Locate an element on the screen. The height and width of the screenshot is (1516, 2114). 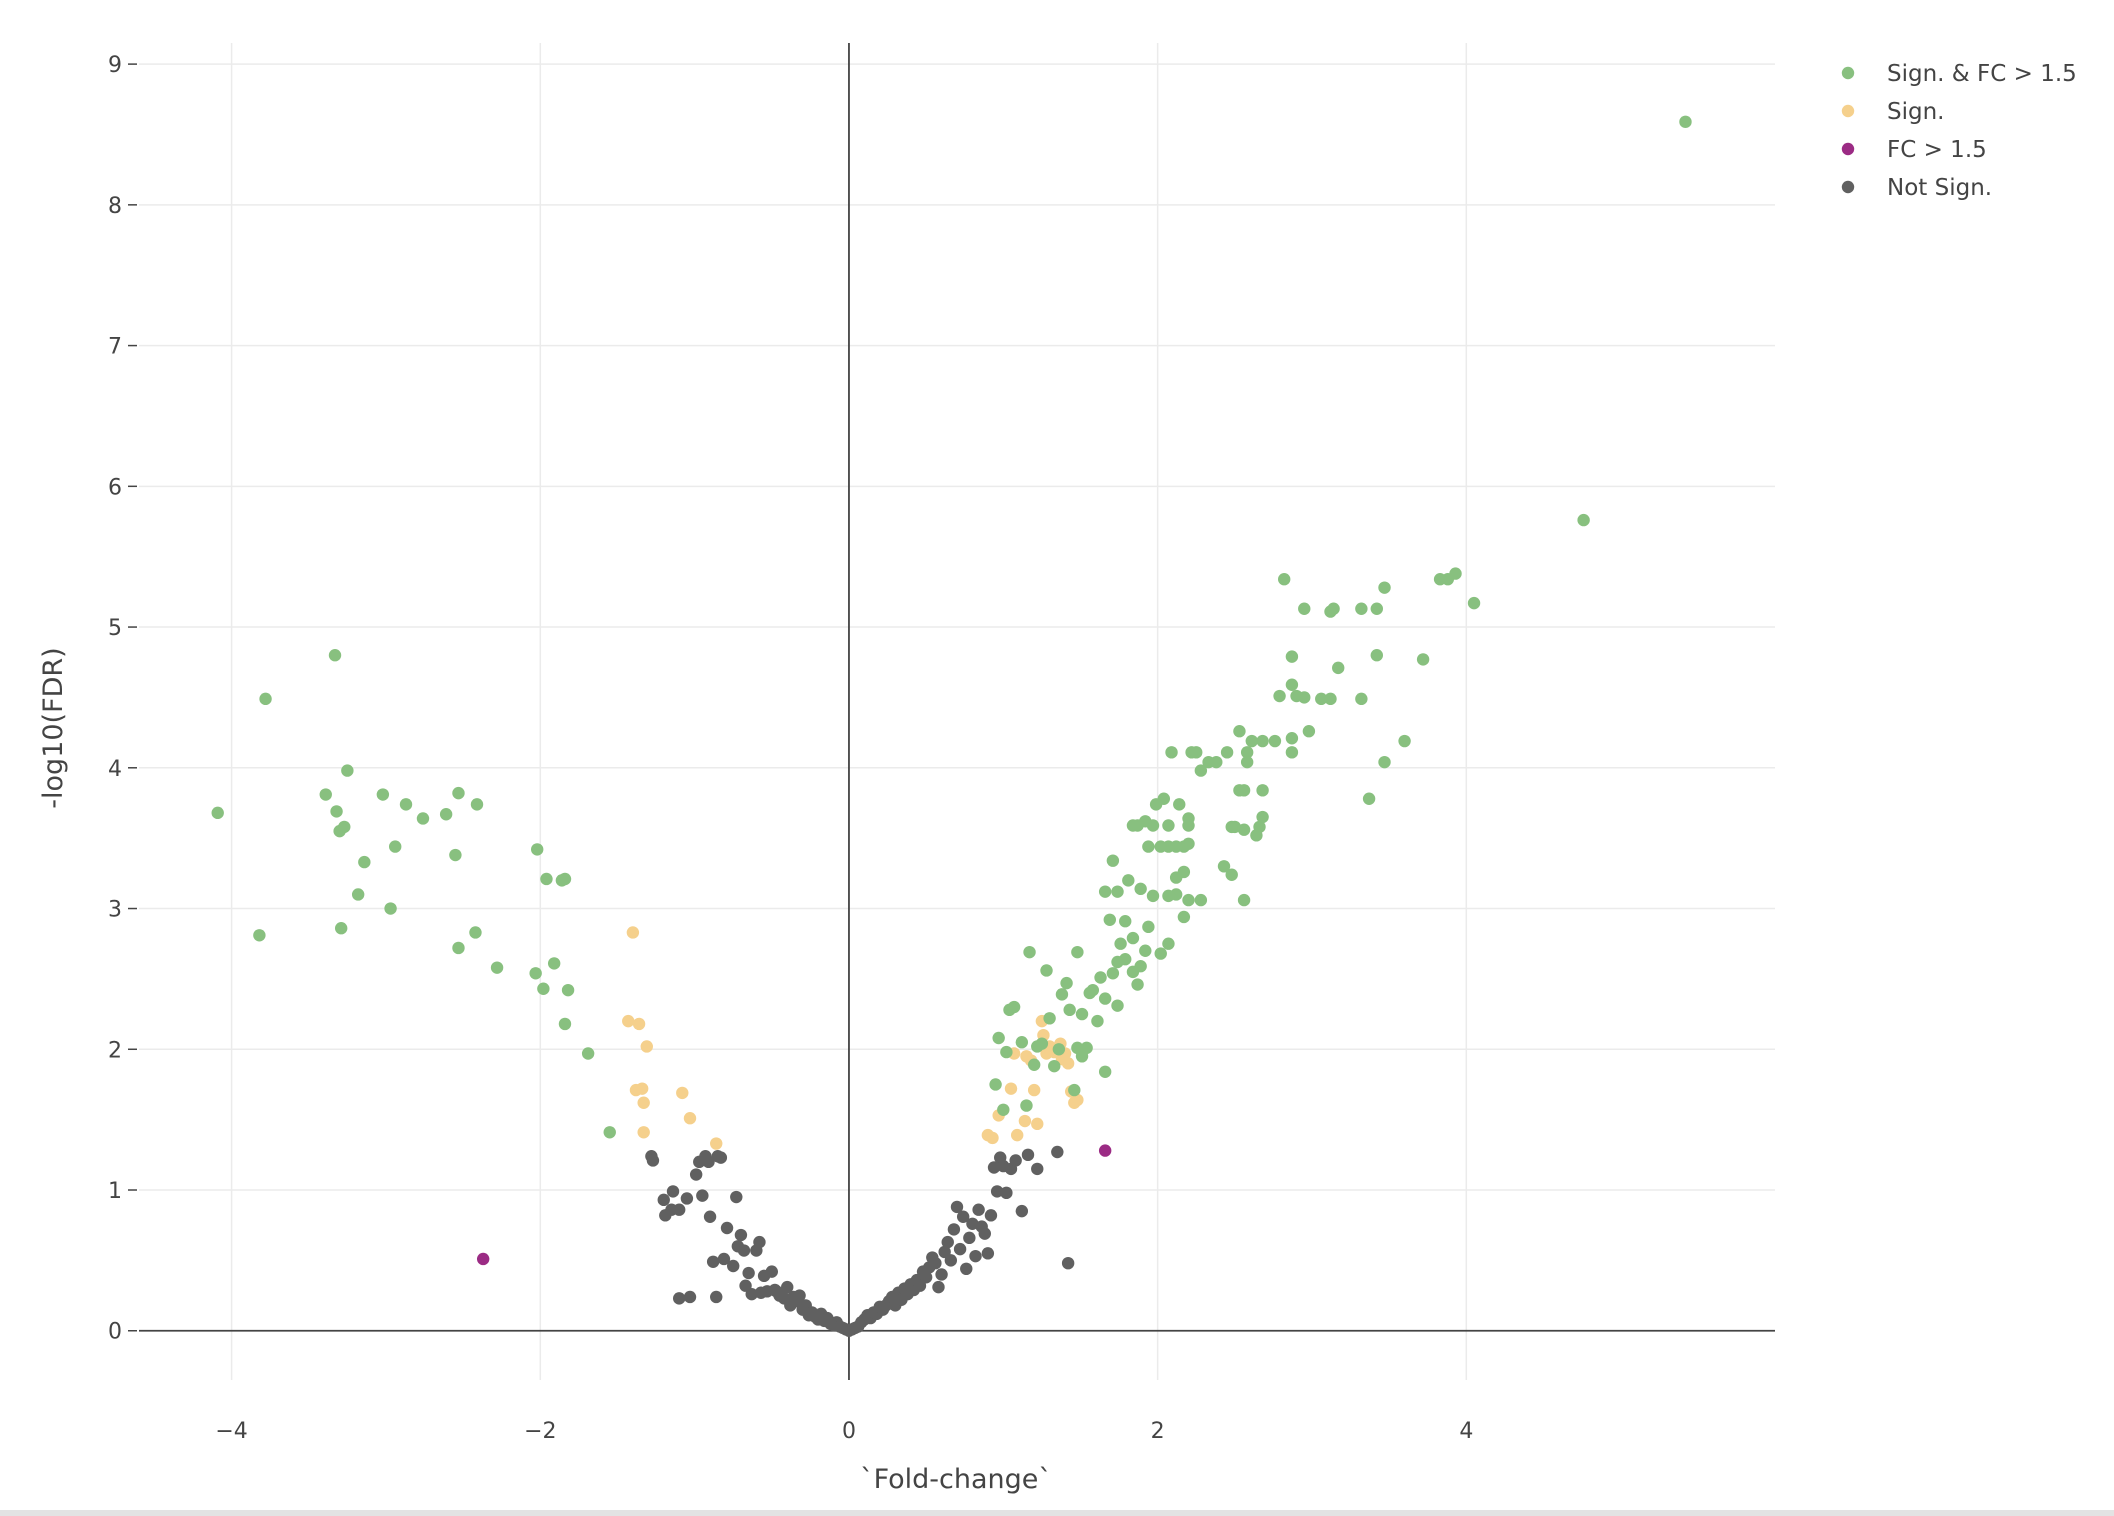
legend-item: Not Sign. is located at coordinates (1916, 188).